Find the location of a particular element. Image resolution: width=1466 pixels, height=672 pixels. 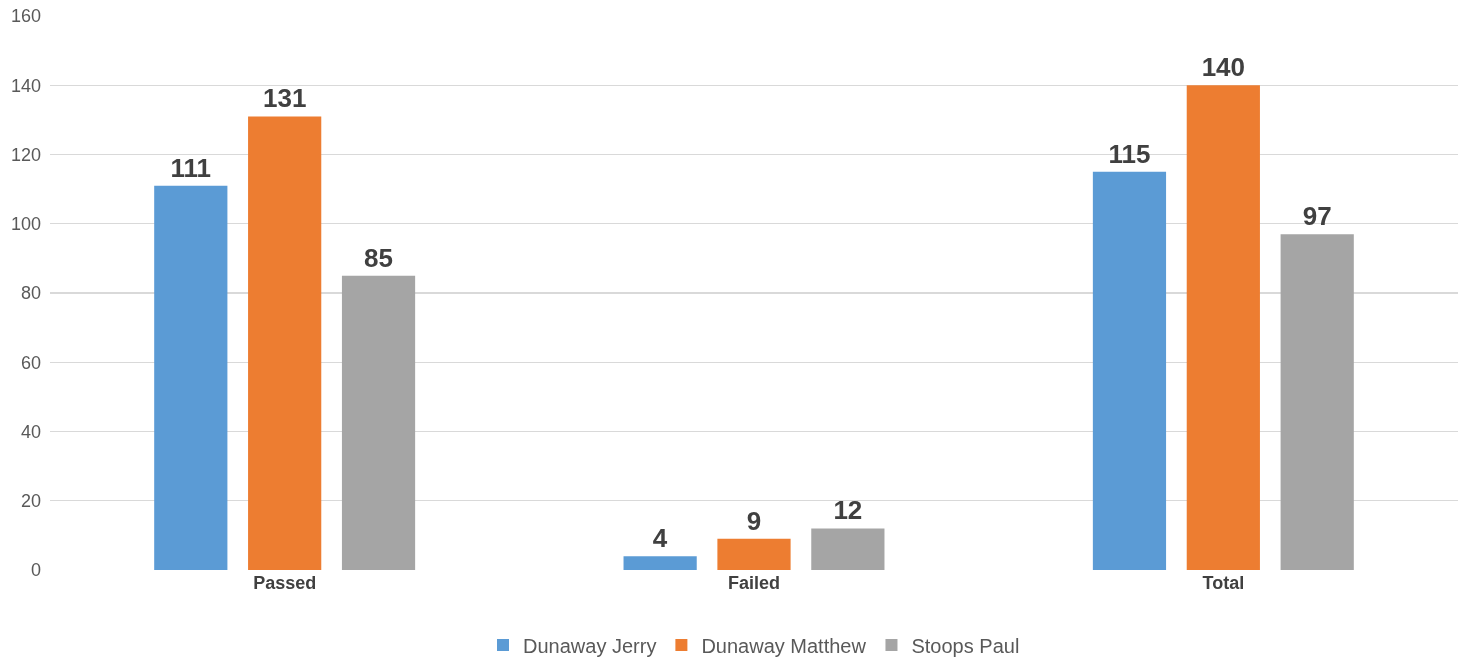

data-label: 97 is located at coordinates (1317, 216).